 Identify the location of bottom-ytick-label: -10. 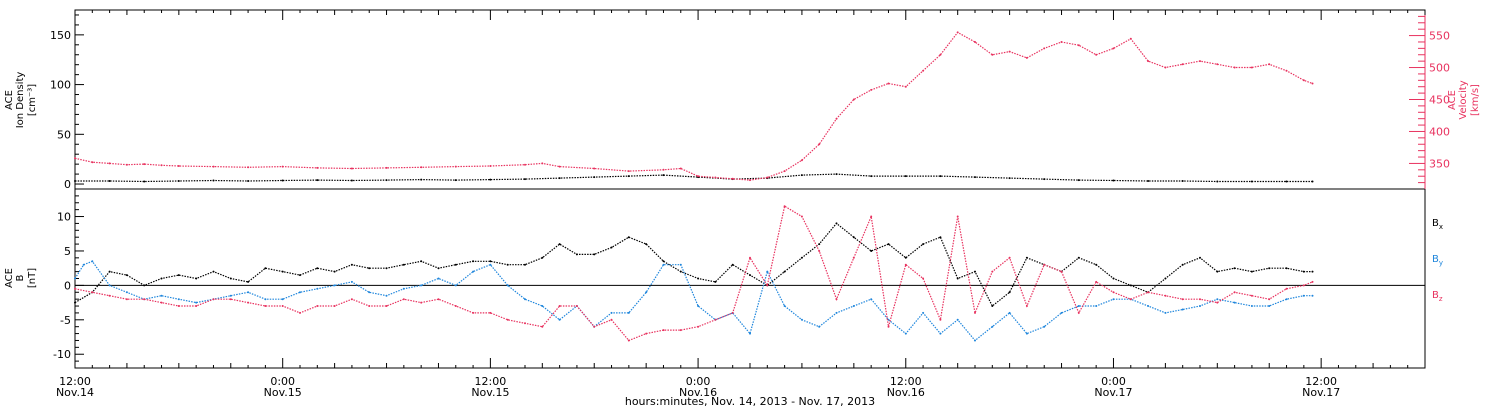
(62, 354).